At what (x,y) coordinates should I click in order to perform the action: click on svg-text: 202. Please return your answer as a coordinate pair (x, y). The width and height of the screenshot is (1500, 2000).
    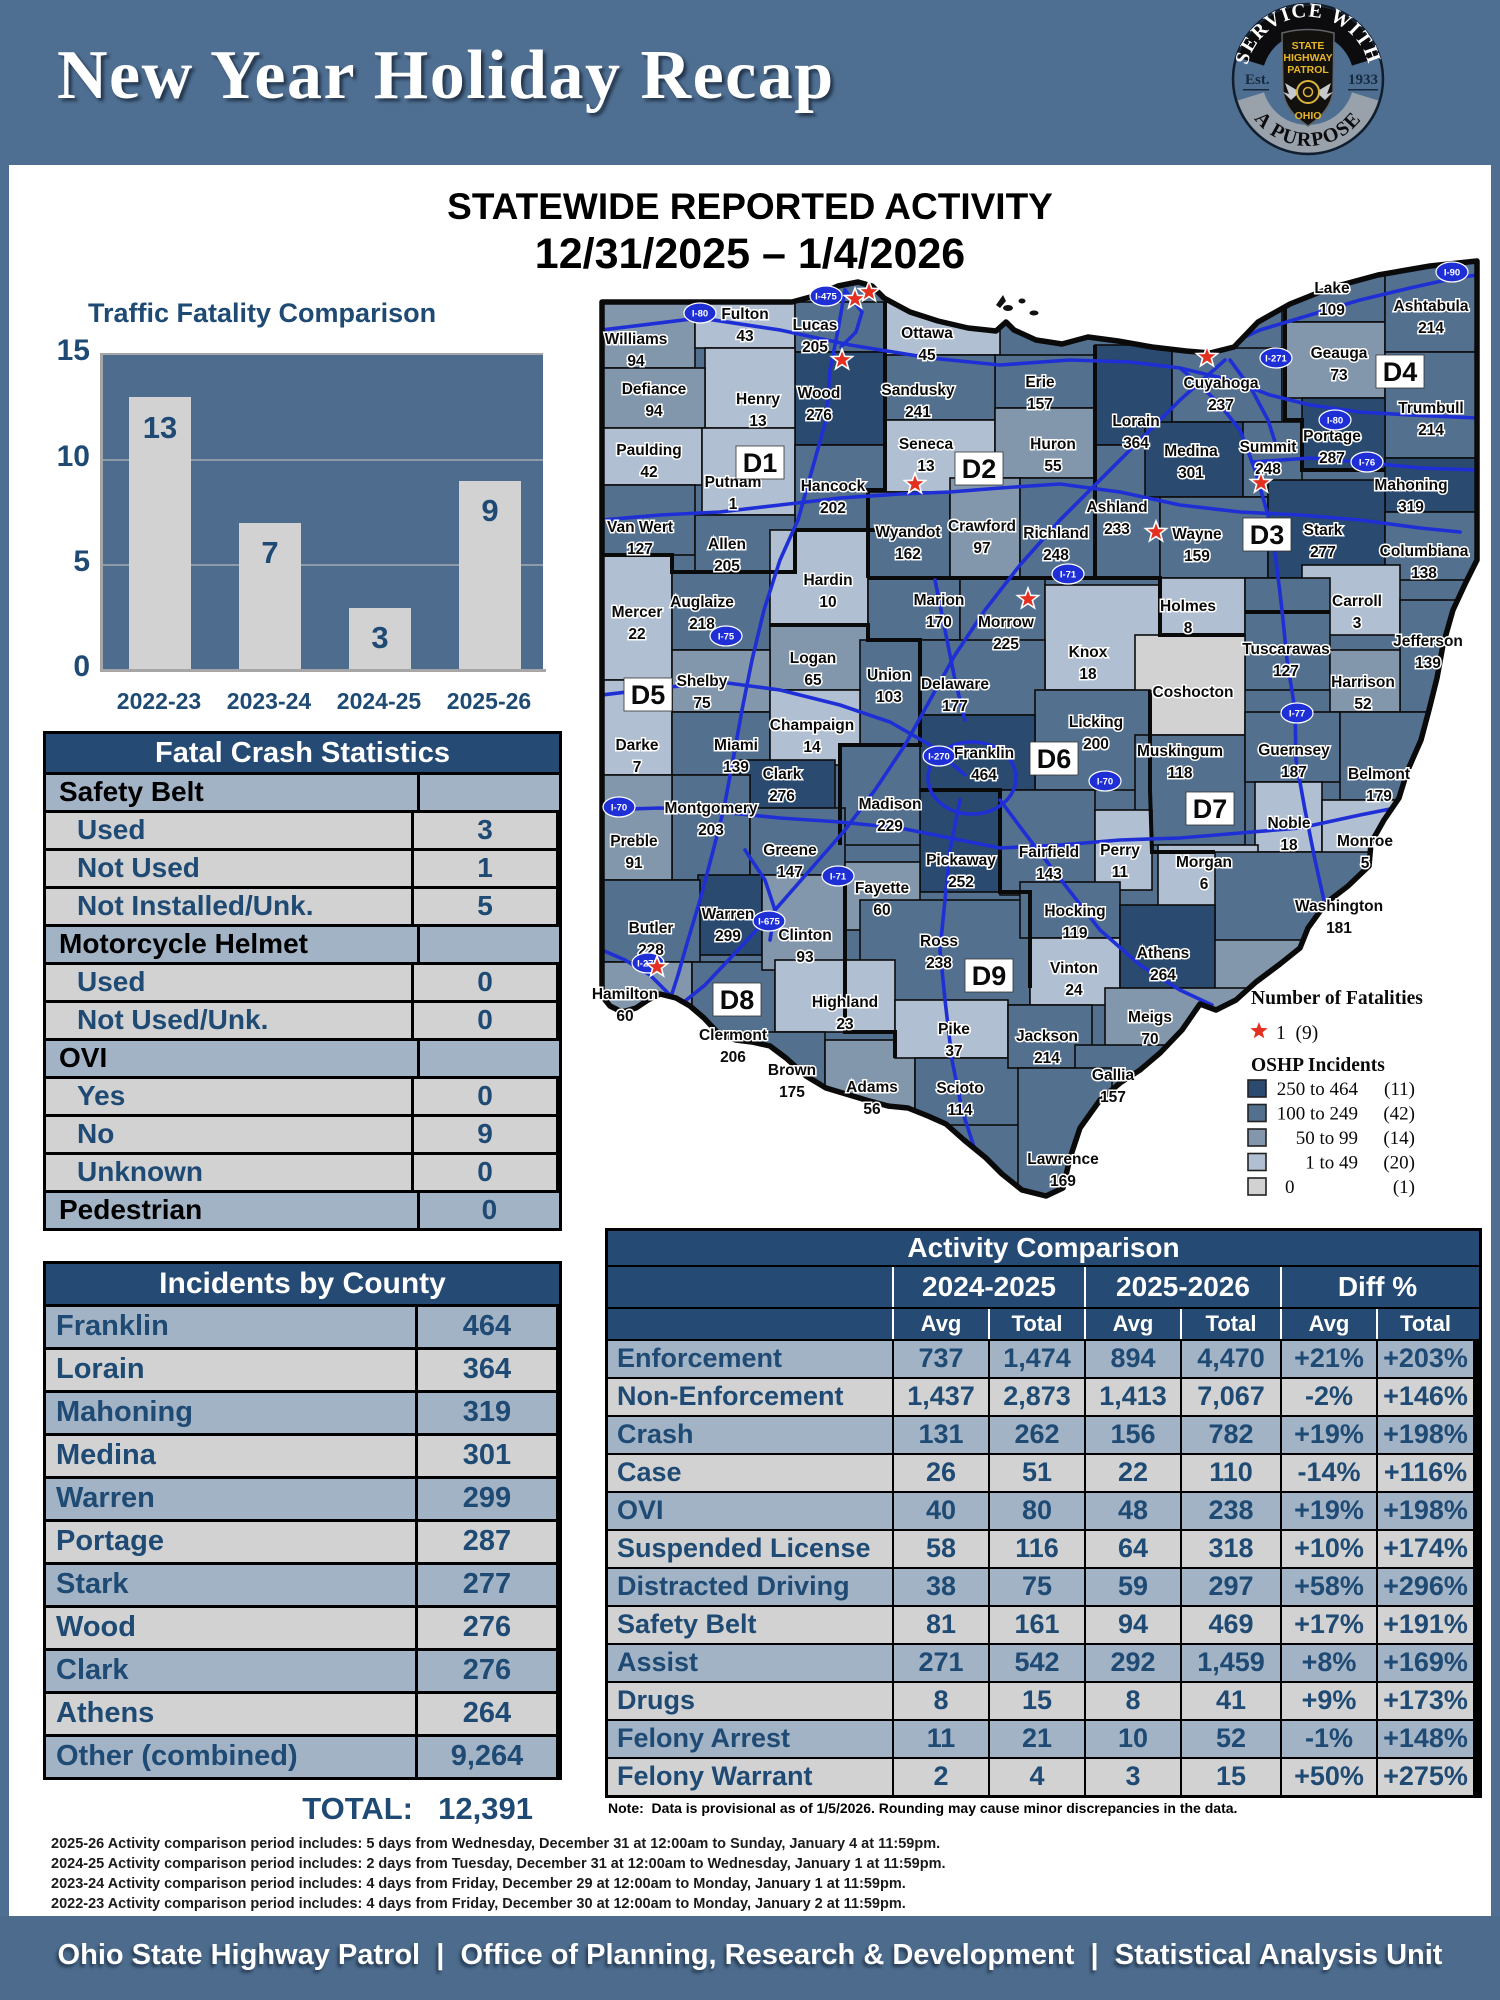
    Looking at the image, I should click on (833, 508).